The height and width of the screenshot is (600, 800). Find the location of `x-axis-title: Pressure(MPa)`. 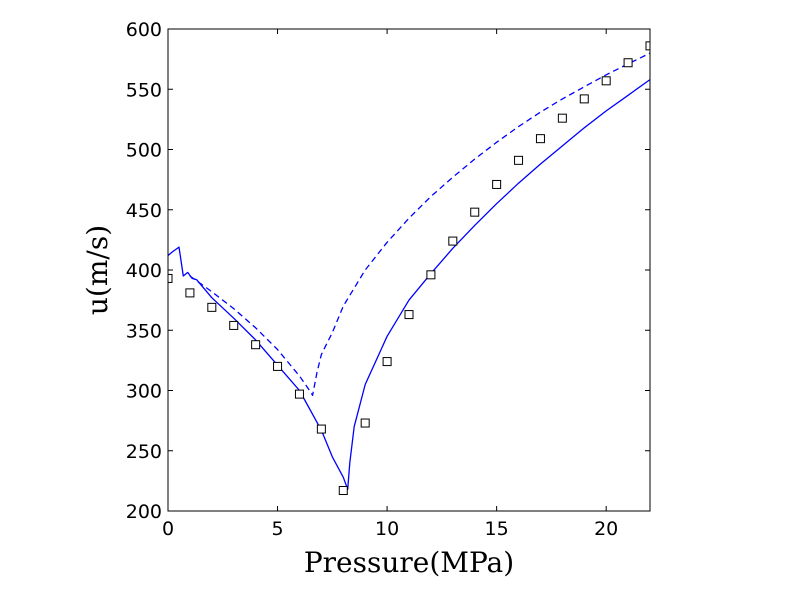

x-axis-title: Pressure(MPa) is located at coordinates (409, 562).